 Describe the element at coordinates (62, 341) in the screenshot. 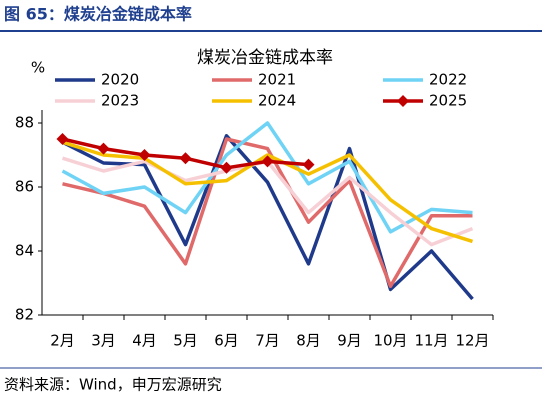

I see `x-tick-label: 2月` at that location.